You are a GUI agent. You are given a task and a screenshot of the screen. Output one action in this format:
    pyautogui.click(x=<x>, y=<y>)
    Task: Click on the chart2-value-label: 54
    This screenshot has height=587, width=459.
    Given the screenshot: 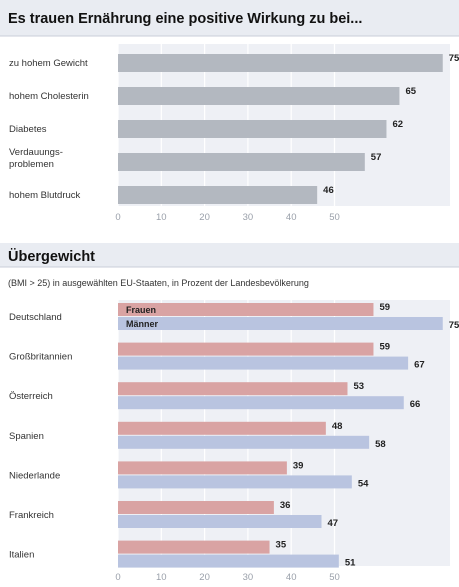 What is the action you would take?
    pyautogui.click(x=363, y=483)
    